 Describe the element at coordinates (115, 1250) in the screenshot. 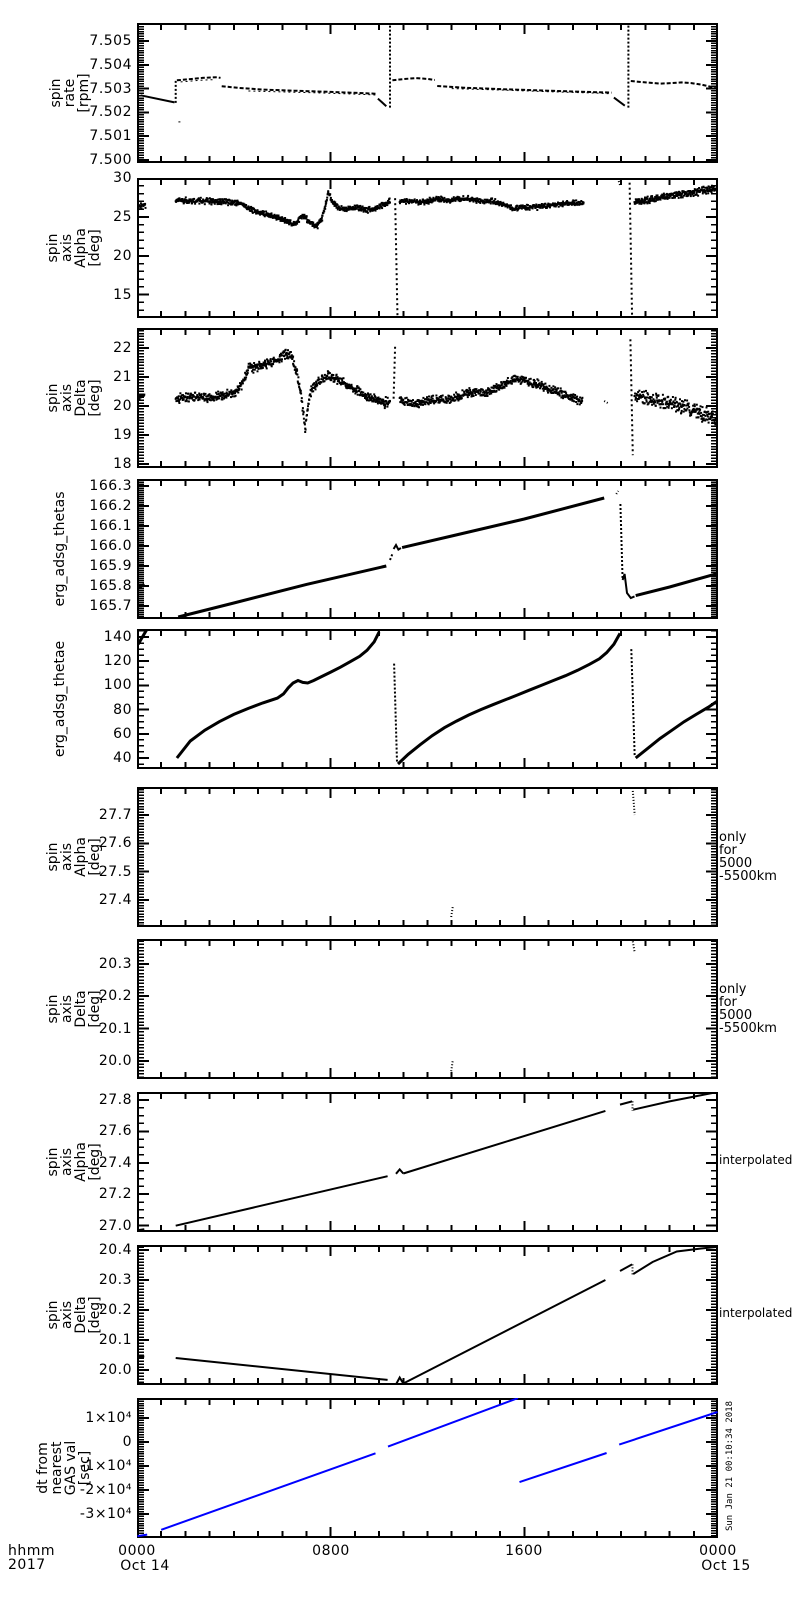

I see `y-tick-label: 20.4` at that location.